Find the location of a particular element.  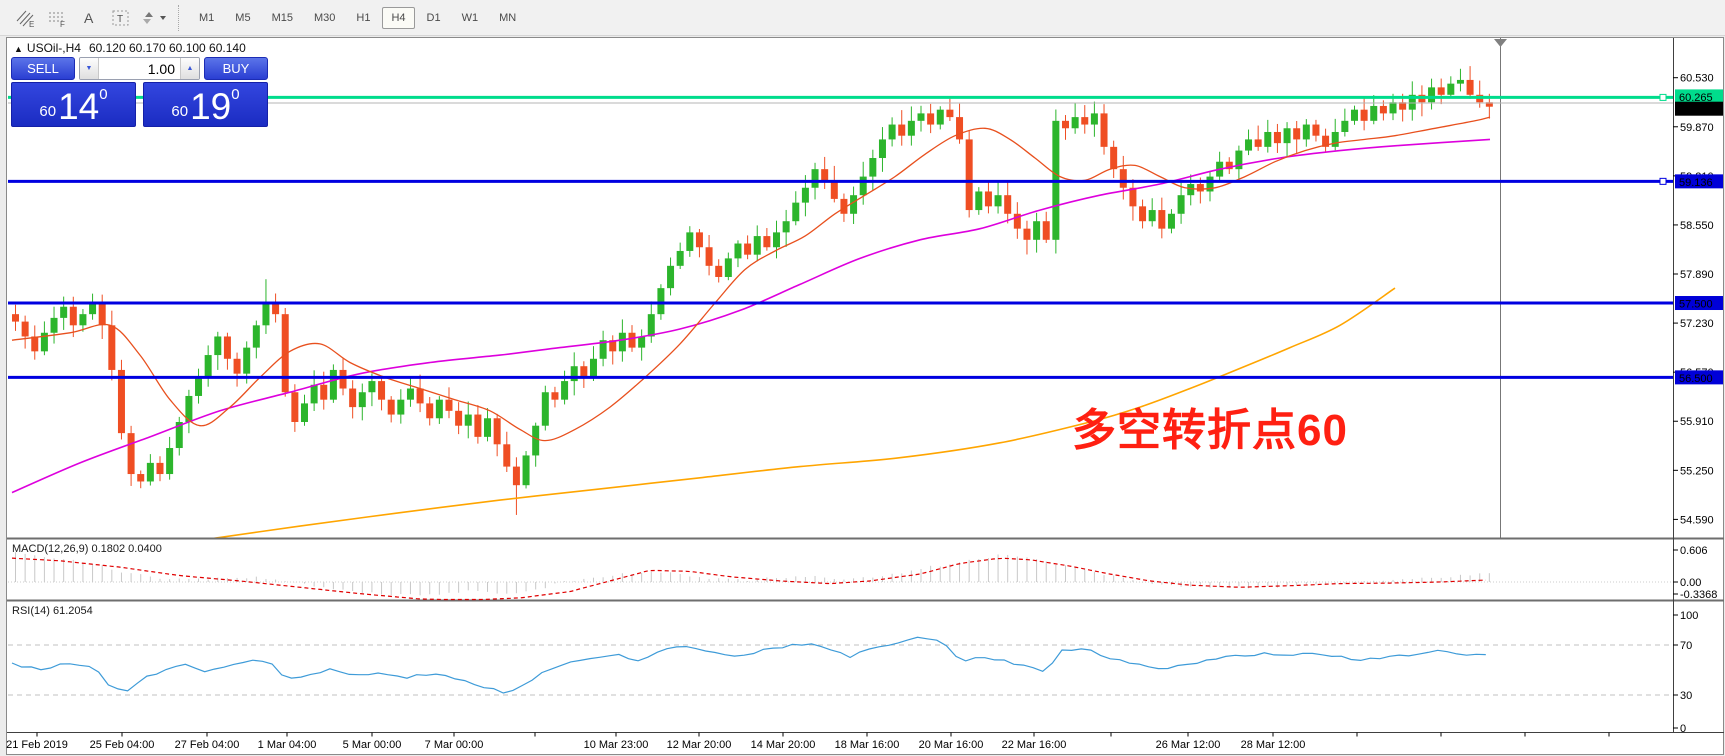

volume-input is located at coordinates (139, 68).